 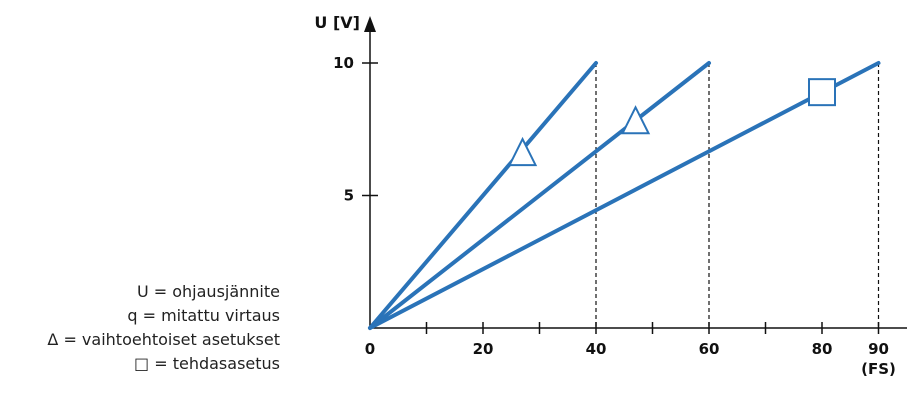 I want to click on x-tick-label: 80, so click(x=822, y=349).